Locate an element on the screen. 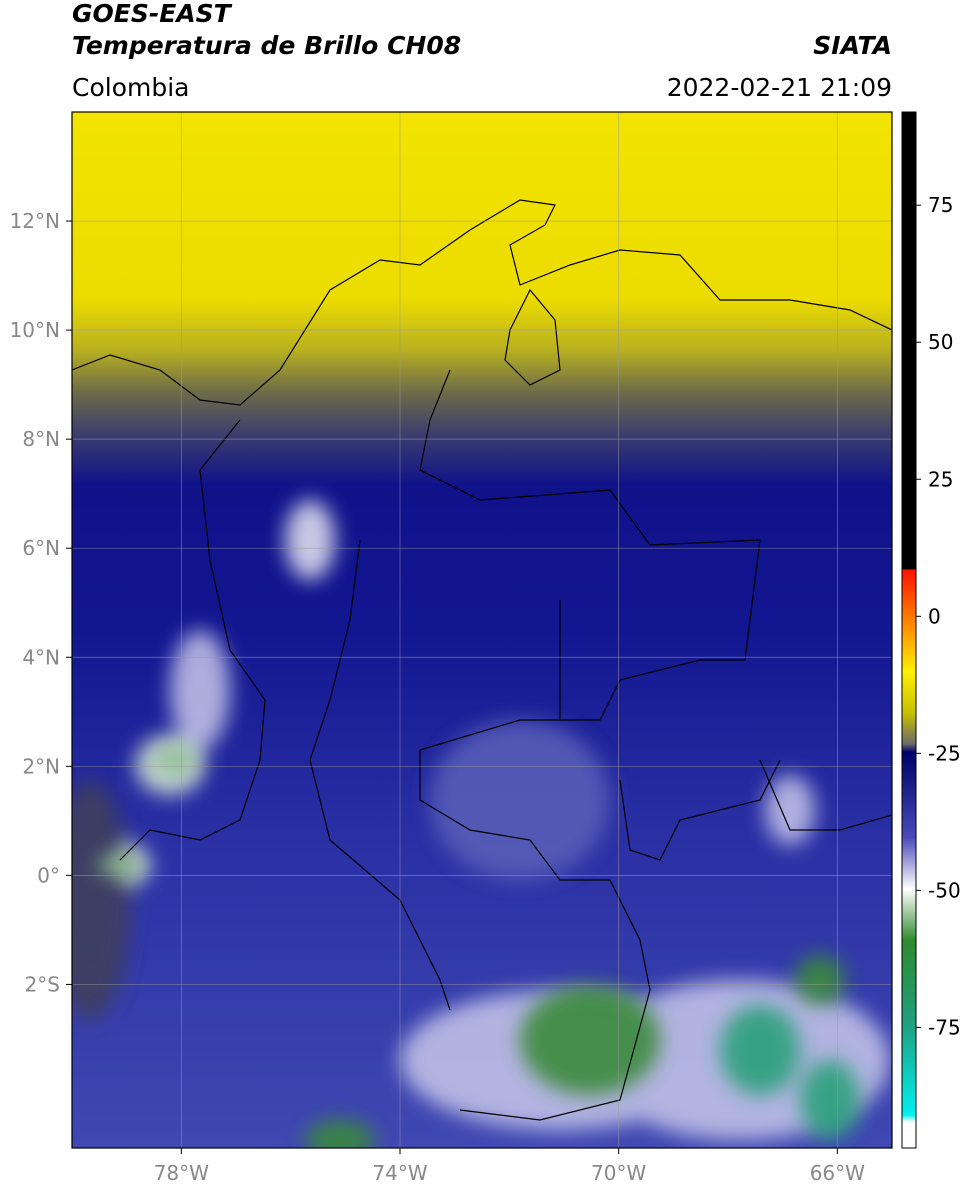  colorbar-tick-label: -25 is located at coordinates (944, 753).